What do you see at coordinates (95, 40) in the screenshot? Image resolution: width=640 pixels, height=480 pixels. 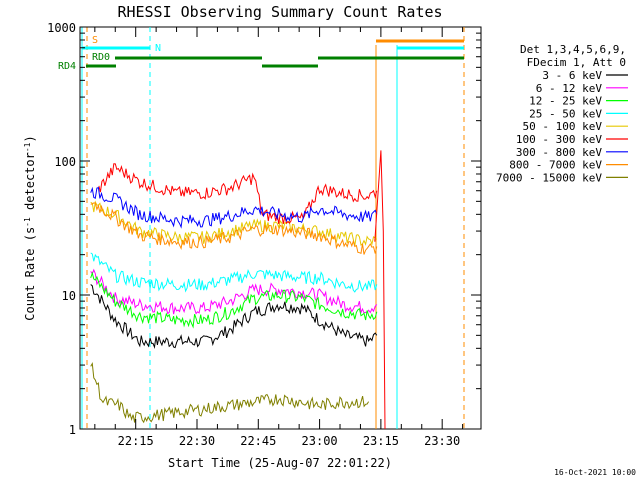 I see `flag-label: S` at bounding box center [95, 40].